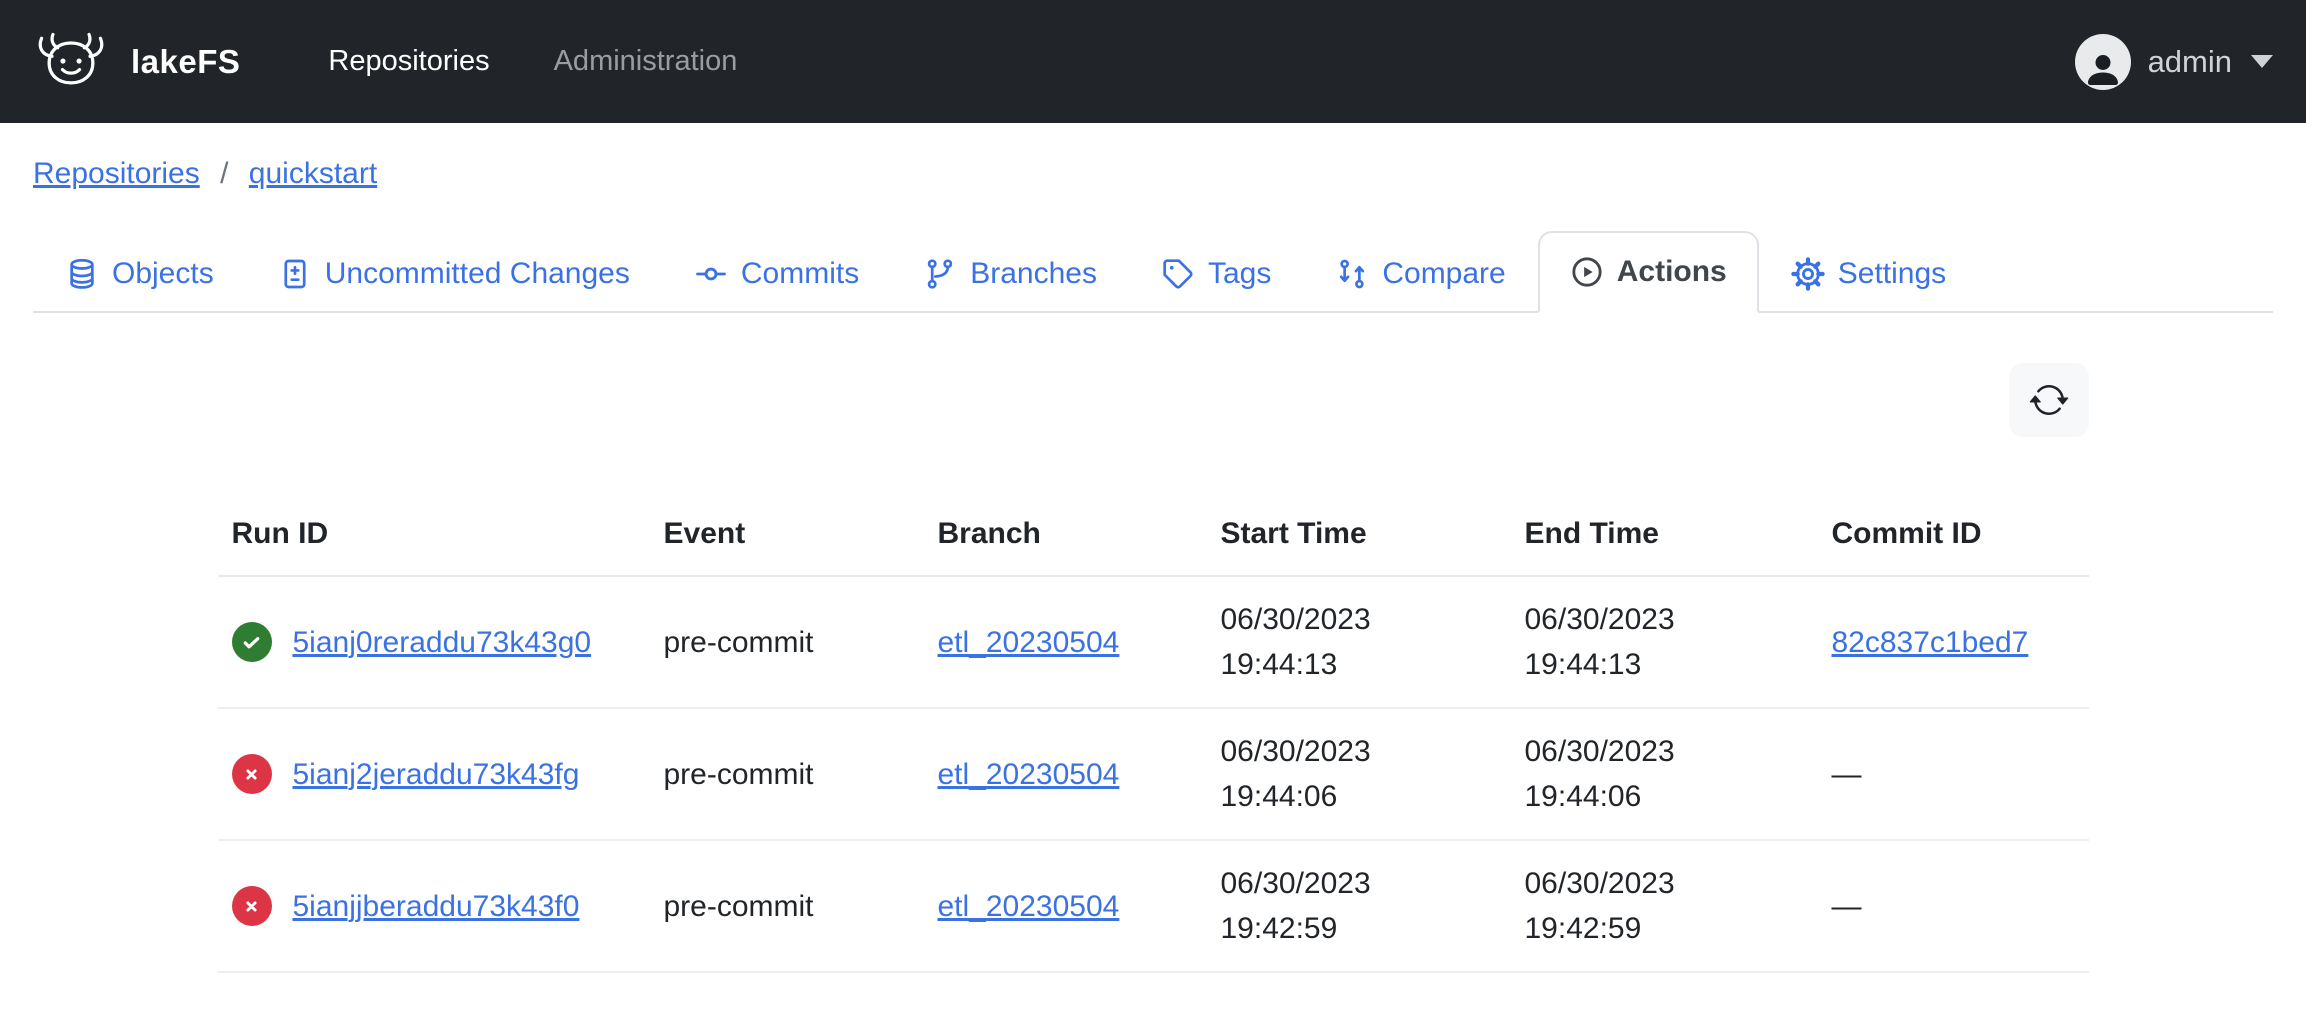 This screenshot has width=2306, height=1009. Describe the element at coordinates (1671, 271) in the screenshot. I see `tab-actions-label: Actions` at that location.